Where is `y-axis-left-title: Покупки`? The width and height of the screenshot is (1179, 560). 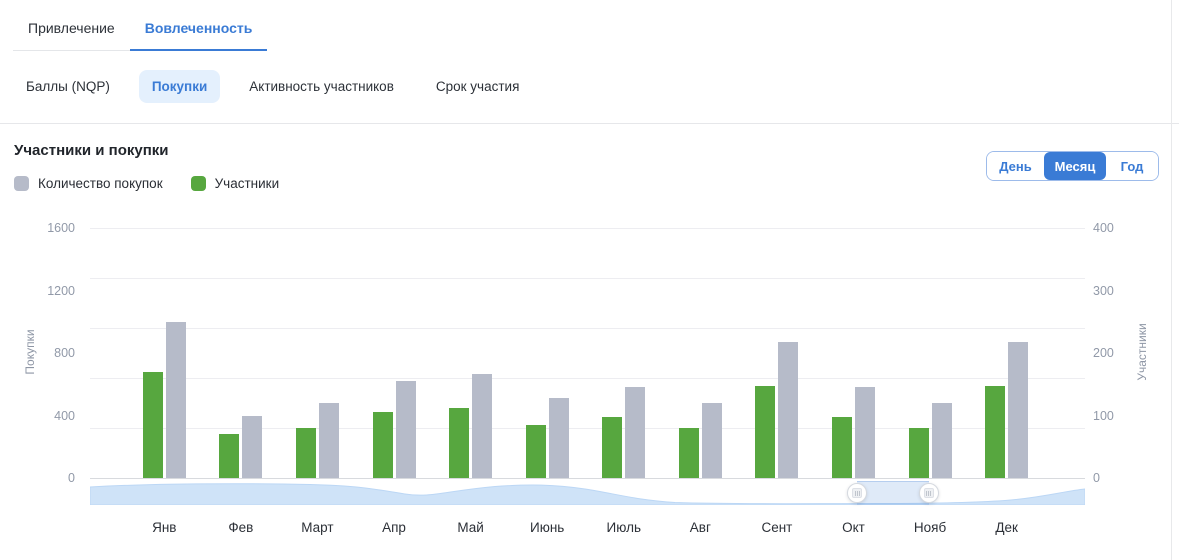 y-axis-left-title: Покупки is located at coordinates (30, 352).